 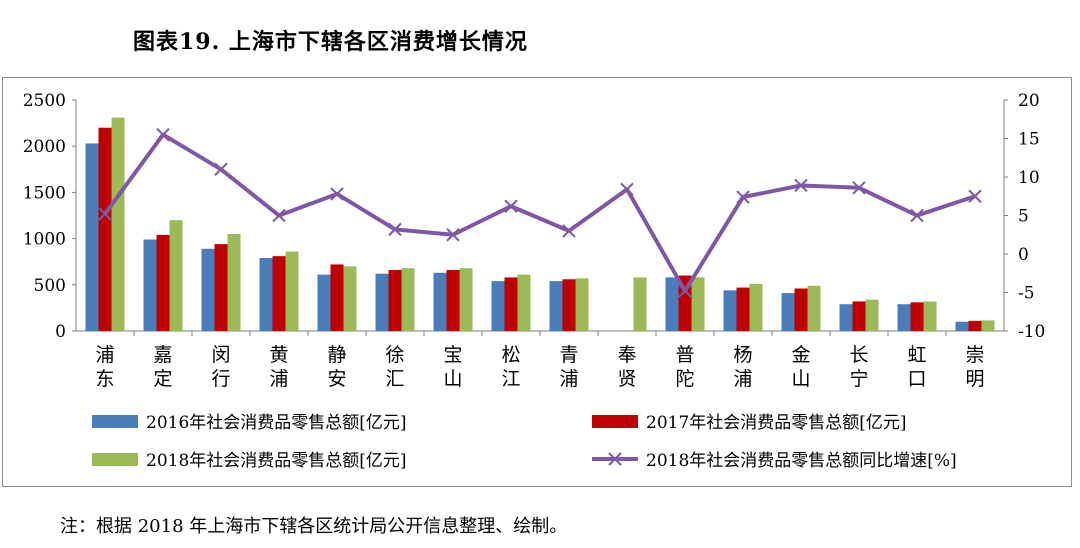 I want to click on y2-tick-label: 10, so click(x=1029, y=178).